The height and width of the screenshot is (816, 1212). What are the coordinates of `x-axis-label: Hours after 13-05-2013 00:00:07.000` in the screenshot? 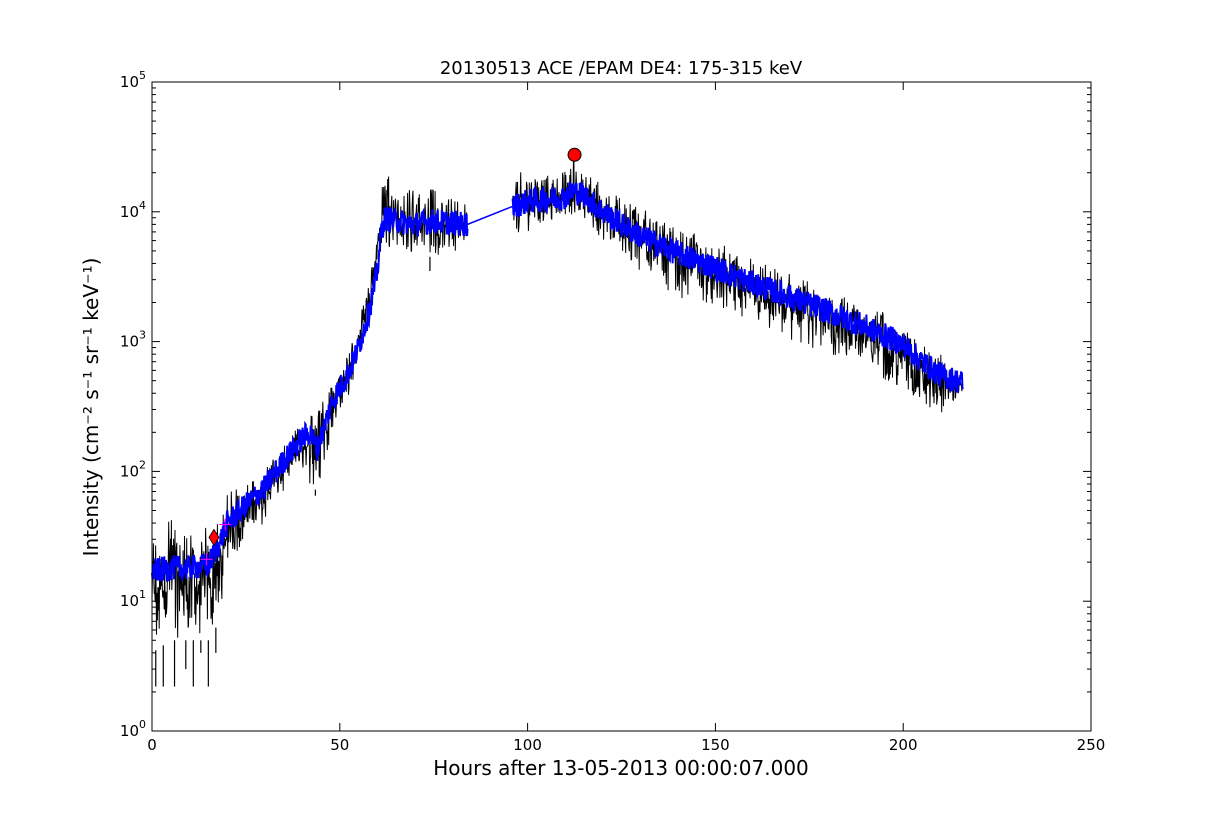 It's located at (621, 768).